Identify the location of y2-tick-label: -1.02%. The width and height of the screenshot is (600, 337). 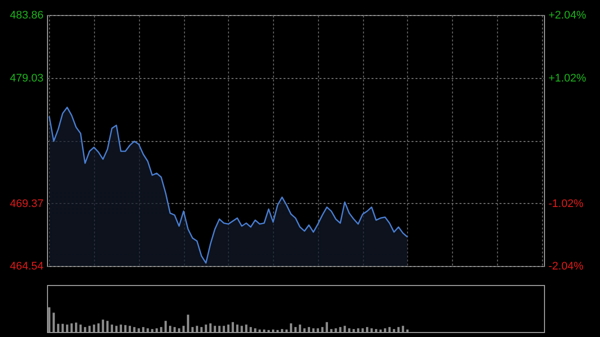
(566, 204).